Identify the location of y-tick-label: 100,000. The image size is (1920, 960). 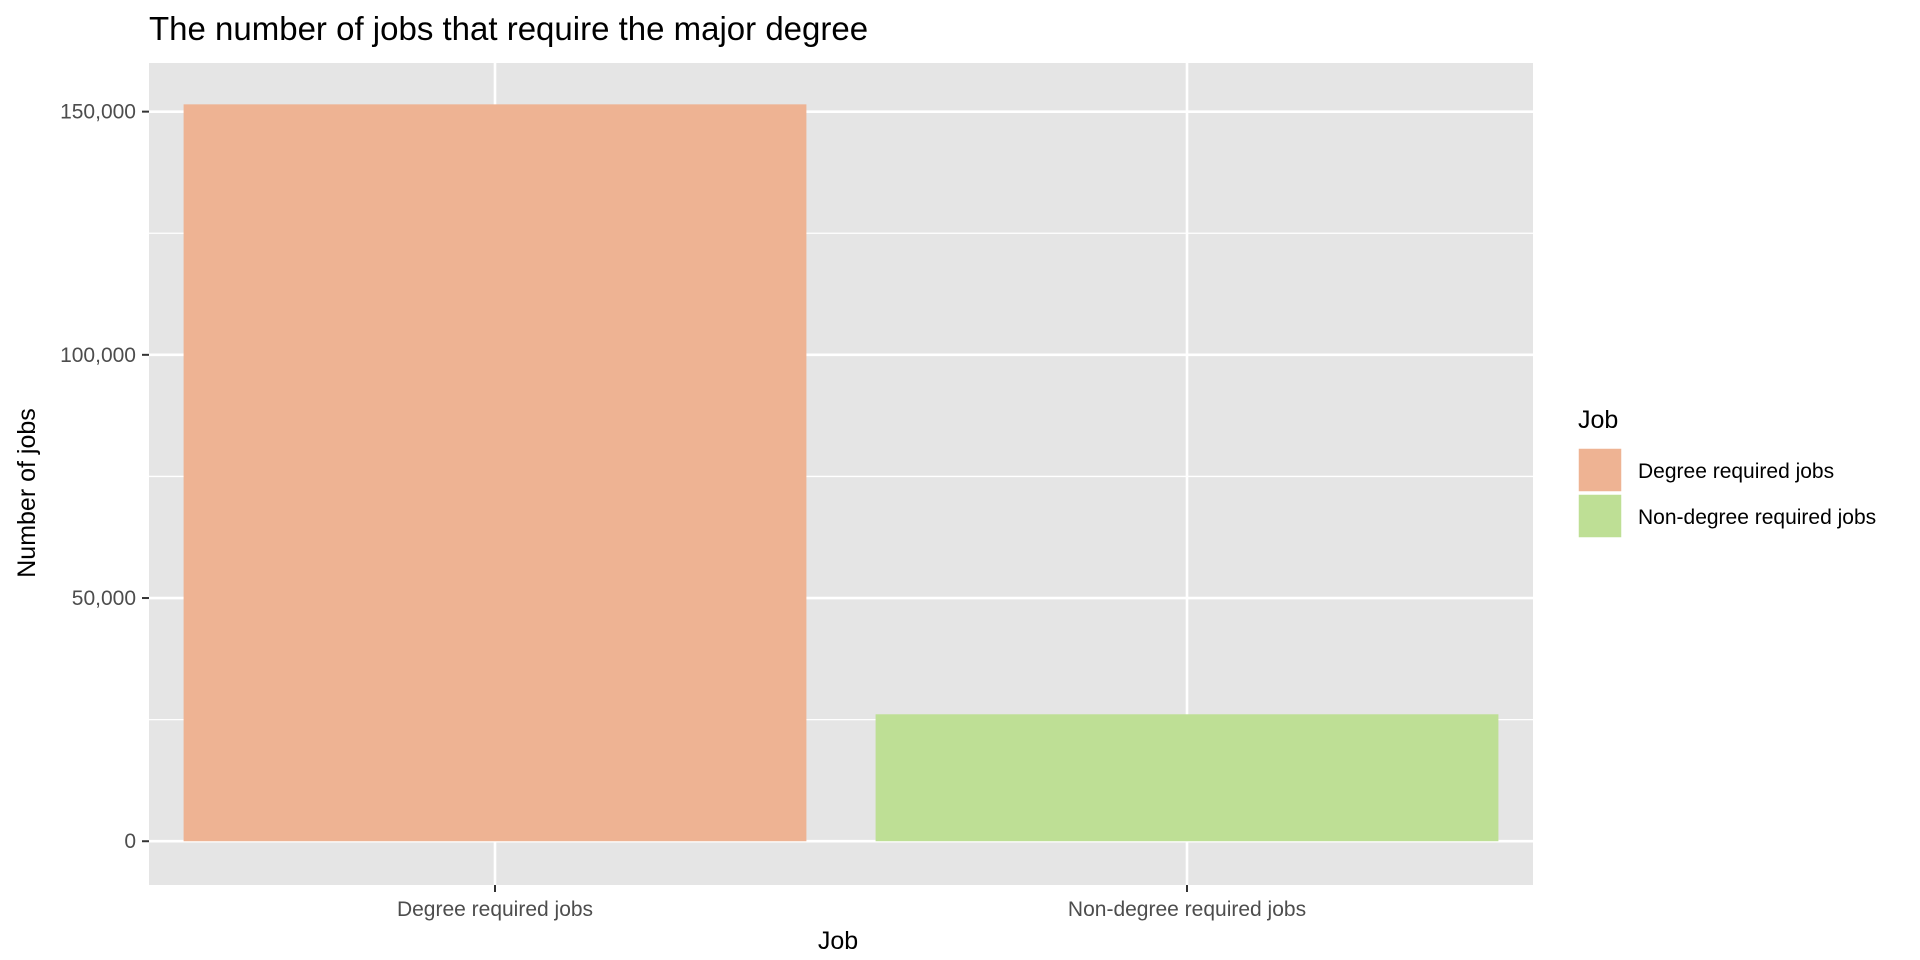
(98, 355).